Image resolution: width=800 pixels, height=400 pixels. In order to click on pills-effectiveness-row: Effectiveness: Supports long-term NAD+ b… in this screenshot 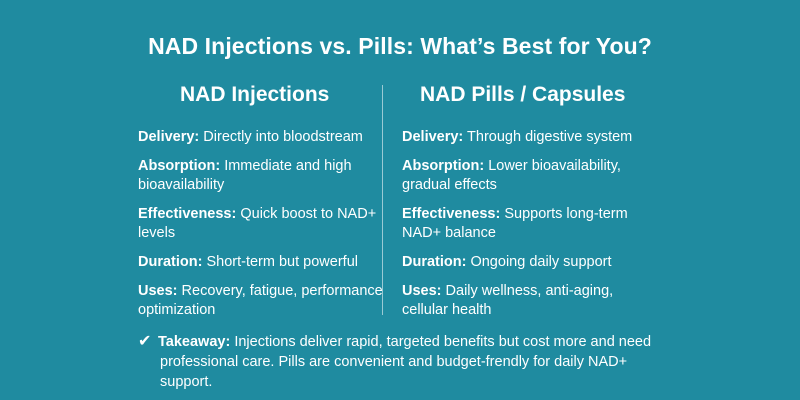, I will do `click(532, 224)`.